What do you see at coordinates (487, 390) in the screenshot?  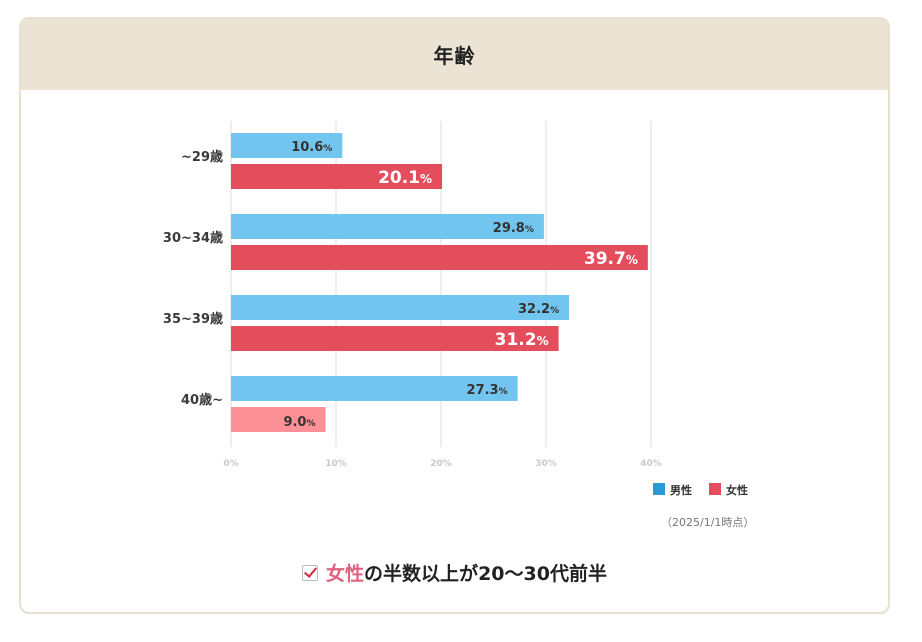 I see `value-label-male: 27.3%` at bounding box center [487, 390].